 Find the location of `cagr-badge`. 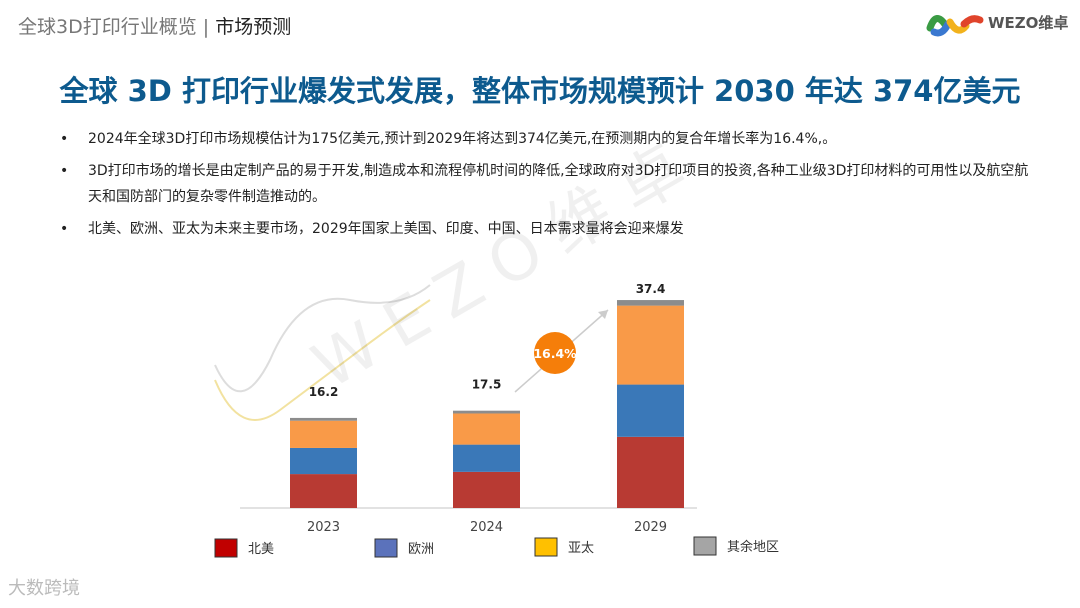

cagr-badge is located at coordinates (555, 353).